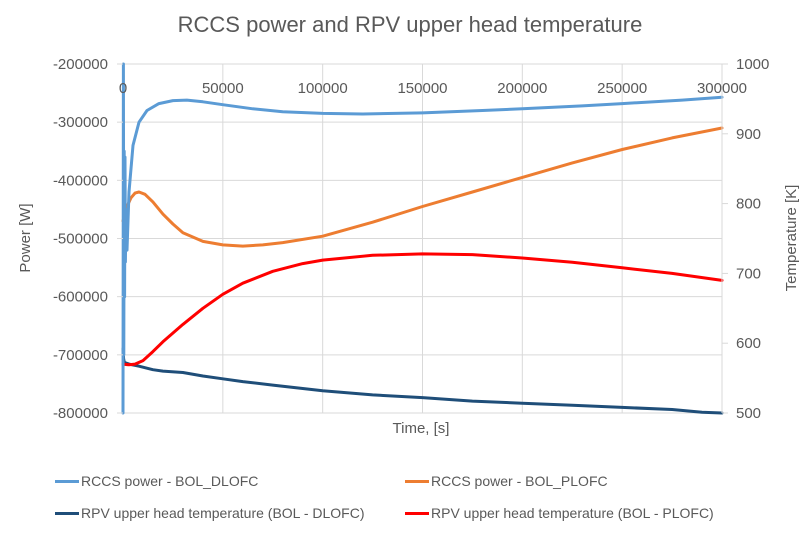 Image resolution: width=809 pixels, height=533 pixels. I want to click on y2-tick-label: 600, so click(748, 343).